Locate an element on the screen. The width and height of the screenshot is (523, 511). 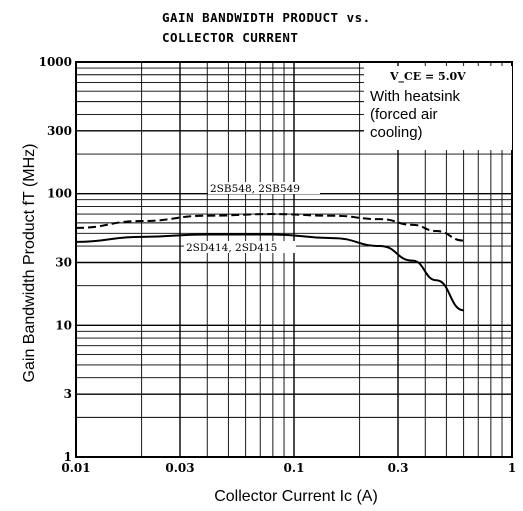
series-label: 2SB548, 2SB549 is located at coordinates (255, 189).